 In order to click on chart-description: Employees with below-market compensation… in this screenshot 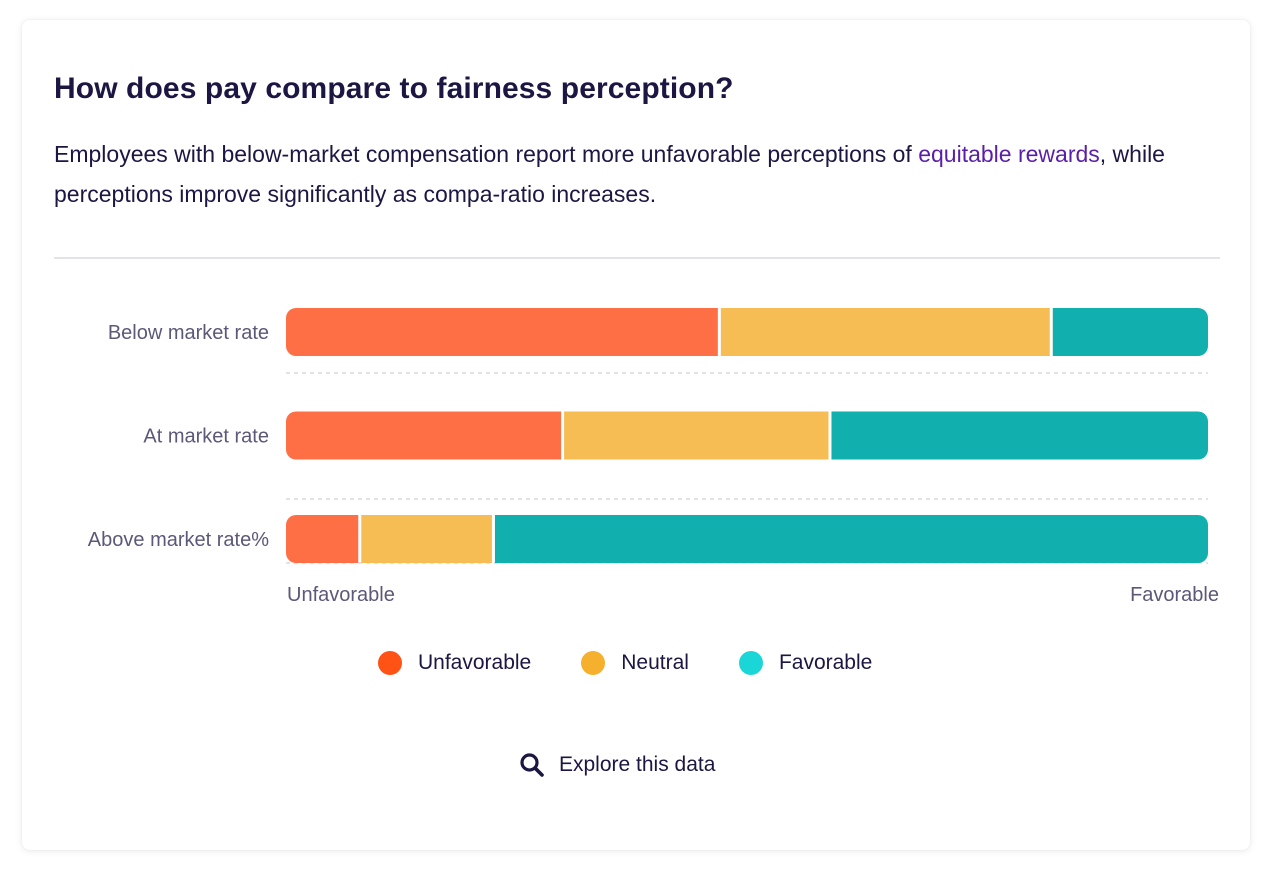, I will do `click(629, 174)`.